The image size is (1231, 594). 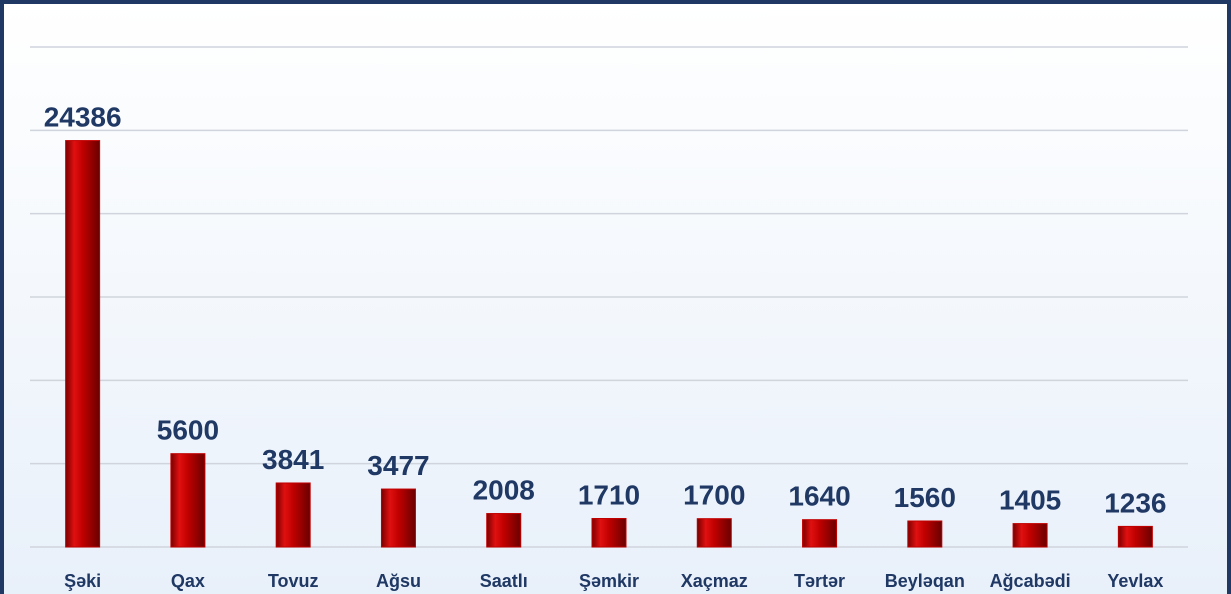 What do you see at coordinates (609, 581) in the screenshot?
I see `x-tick-label: Şəmkir` at bounding box center [609, 581].